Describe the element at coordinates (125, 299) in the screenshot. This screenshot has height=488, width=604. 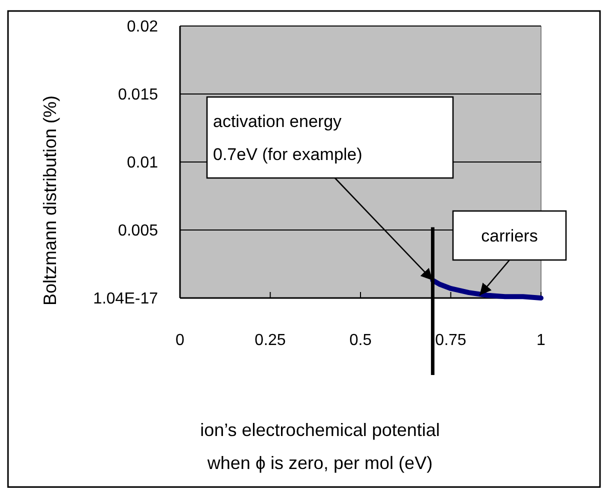
I see `y-tick-label: 1.04E-17` at that location.